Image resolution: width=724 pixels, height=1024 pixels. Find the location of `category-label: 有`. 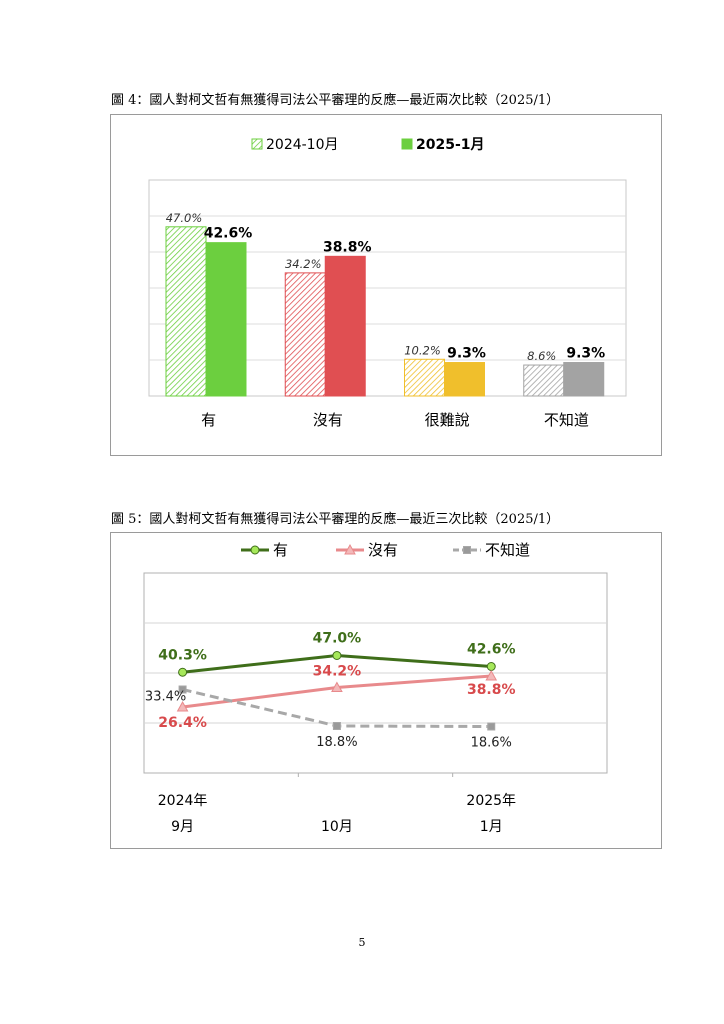

category-label: 有 is located at coordinates (208, 420).